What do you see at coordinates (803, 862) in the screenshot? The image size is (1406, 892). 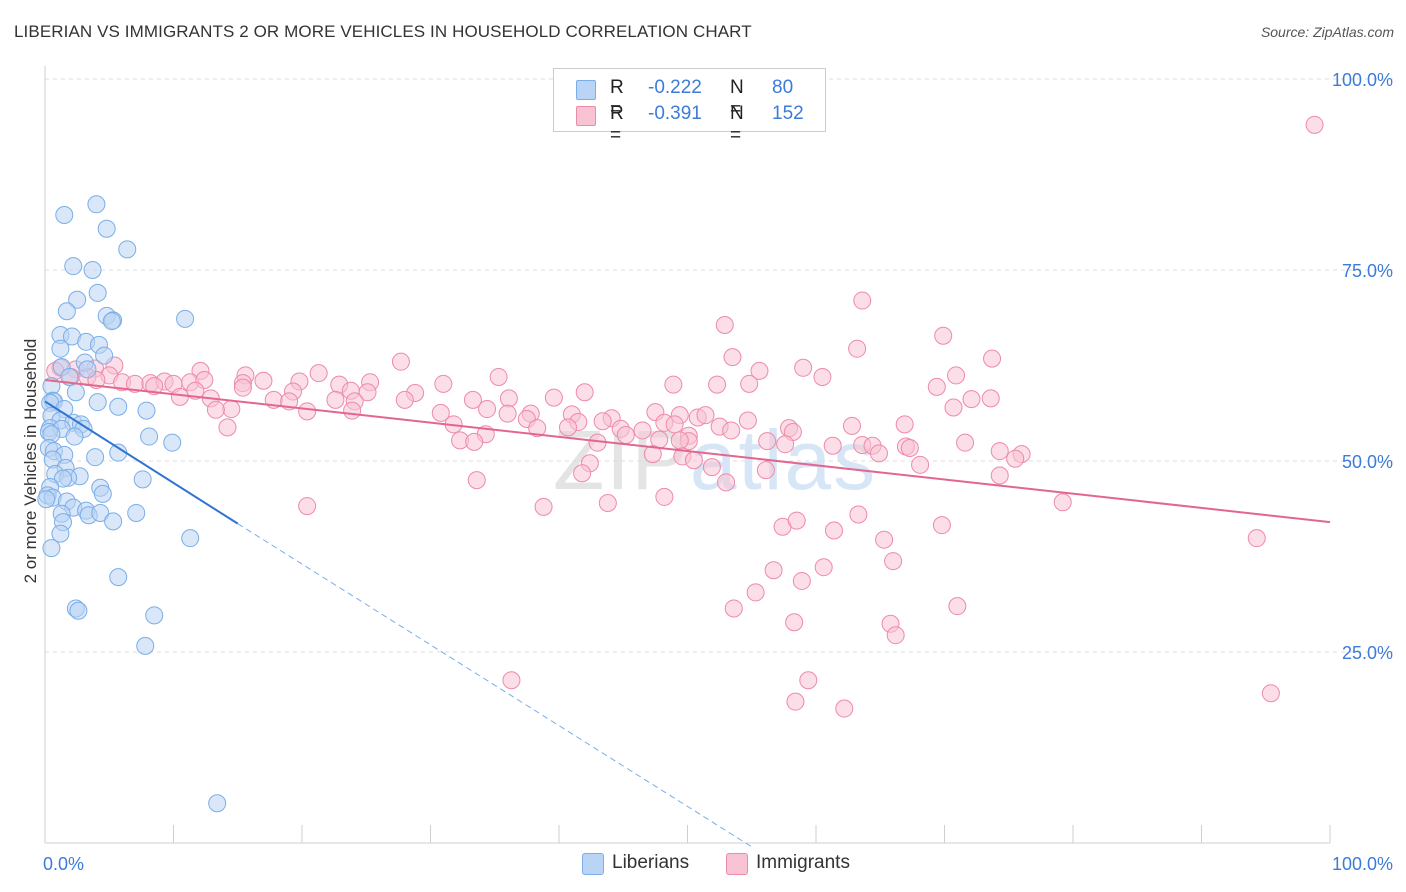 I see `legend-label-immigrants: Immigrants` at bounding box center [803, 862].